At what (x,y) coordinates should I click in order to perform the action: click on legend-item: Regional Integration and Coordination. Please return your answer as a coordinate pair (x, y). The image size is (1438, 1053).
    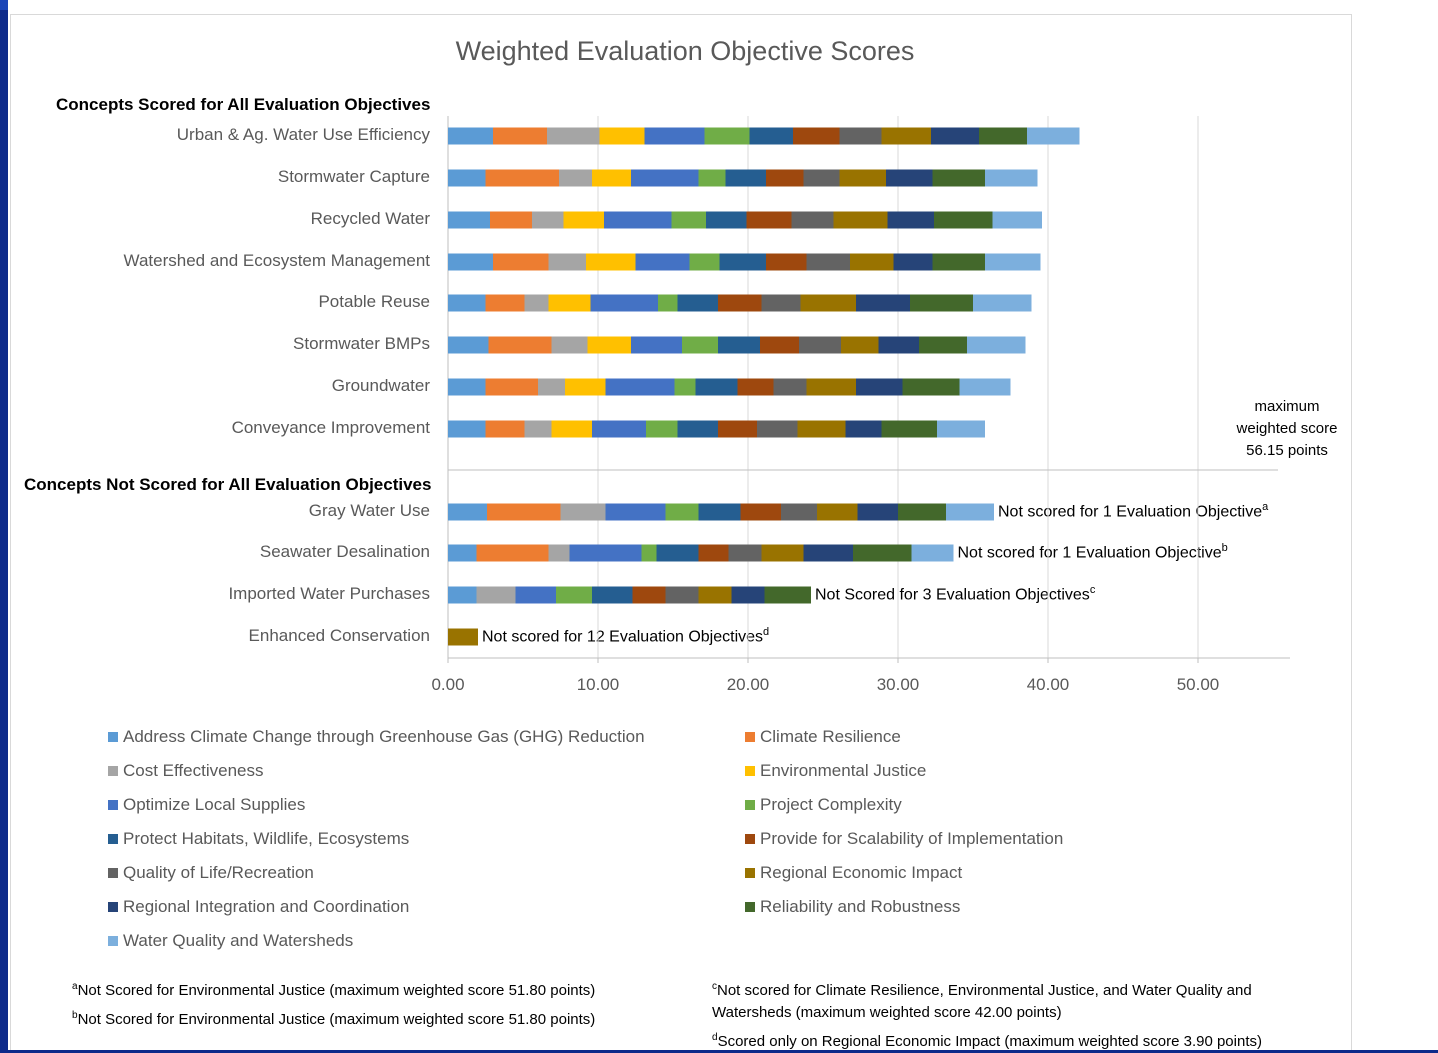
    Looking at the image, I should click on (258, 907).